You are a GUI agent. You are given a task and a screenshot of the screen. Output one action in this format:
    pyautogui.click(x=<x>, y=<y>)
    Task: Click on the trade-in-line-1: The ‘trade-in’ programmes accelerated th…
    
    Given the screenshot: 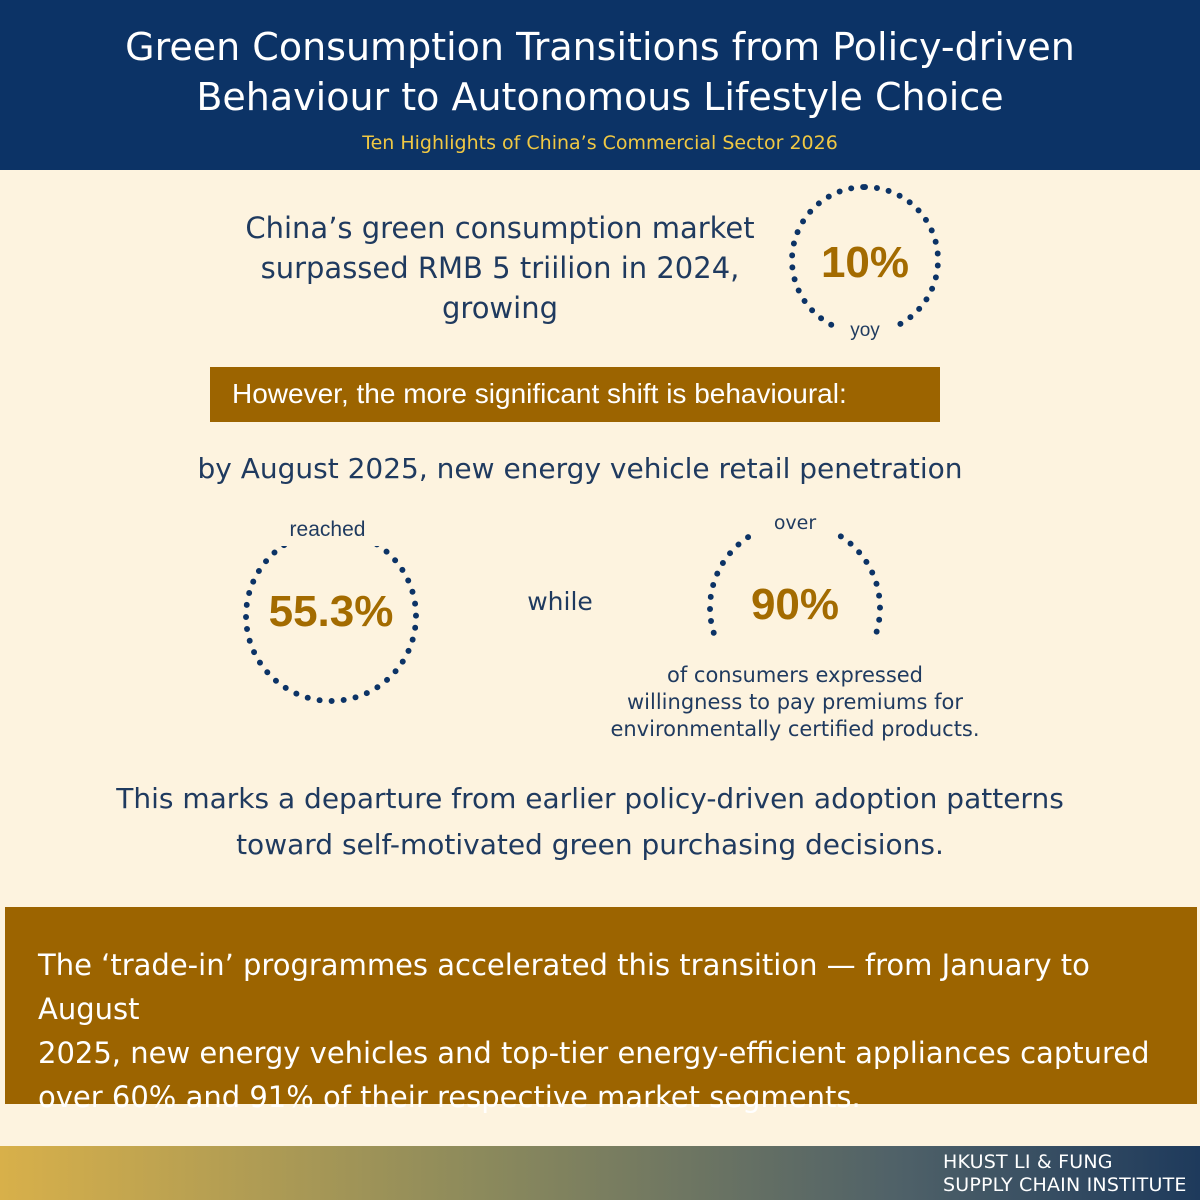 What is the action you would take?
    pyautogui.click(x=564, y=987)
    